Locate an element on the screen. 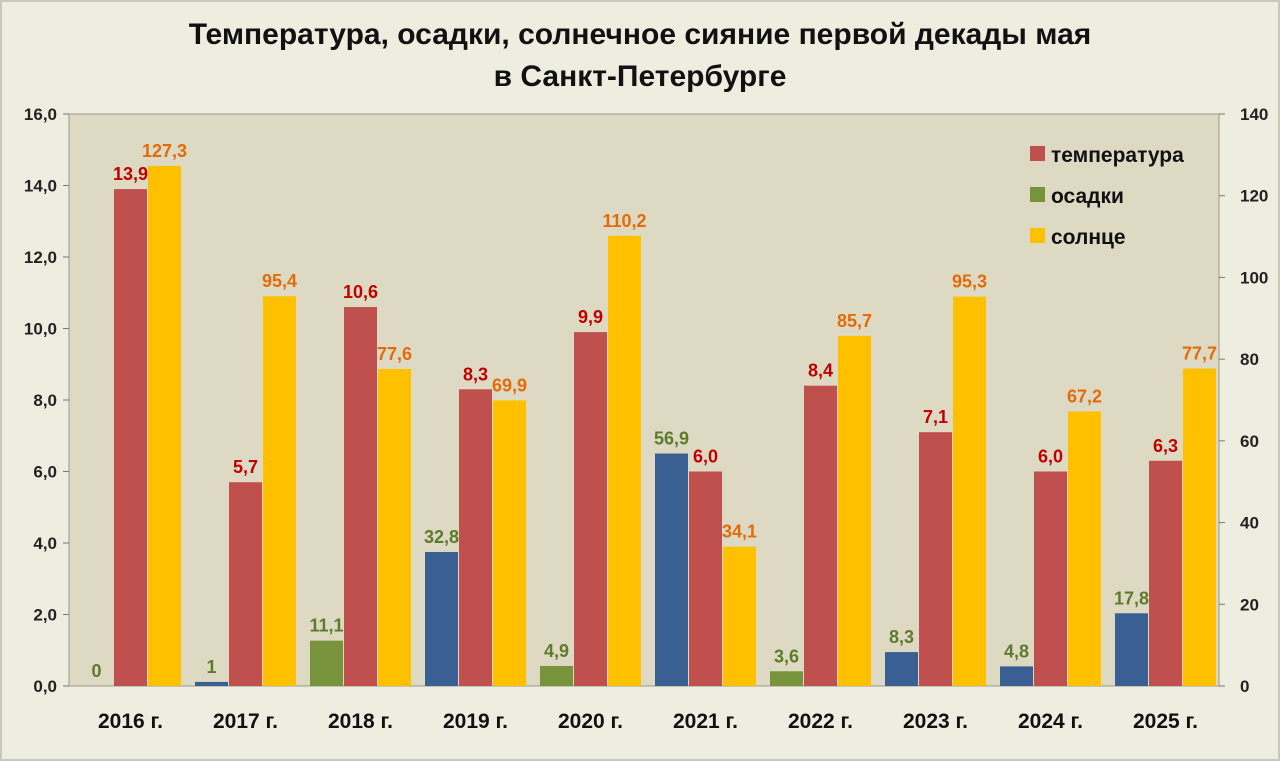  category-label: 2017 г. is located at coordinates (245, 721).